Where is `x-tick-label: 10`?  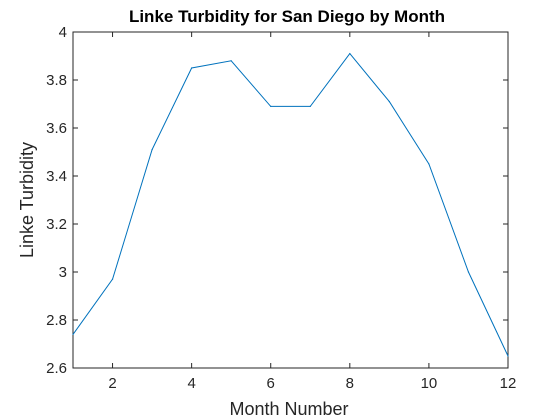 x-tick-label: 10 is located at coordinates (429, 383).